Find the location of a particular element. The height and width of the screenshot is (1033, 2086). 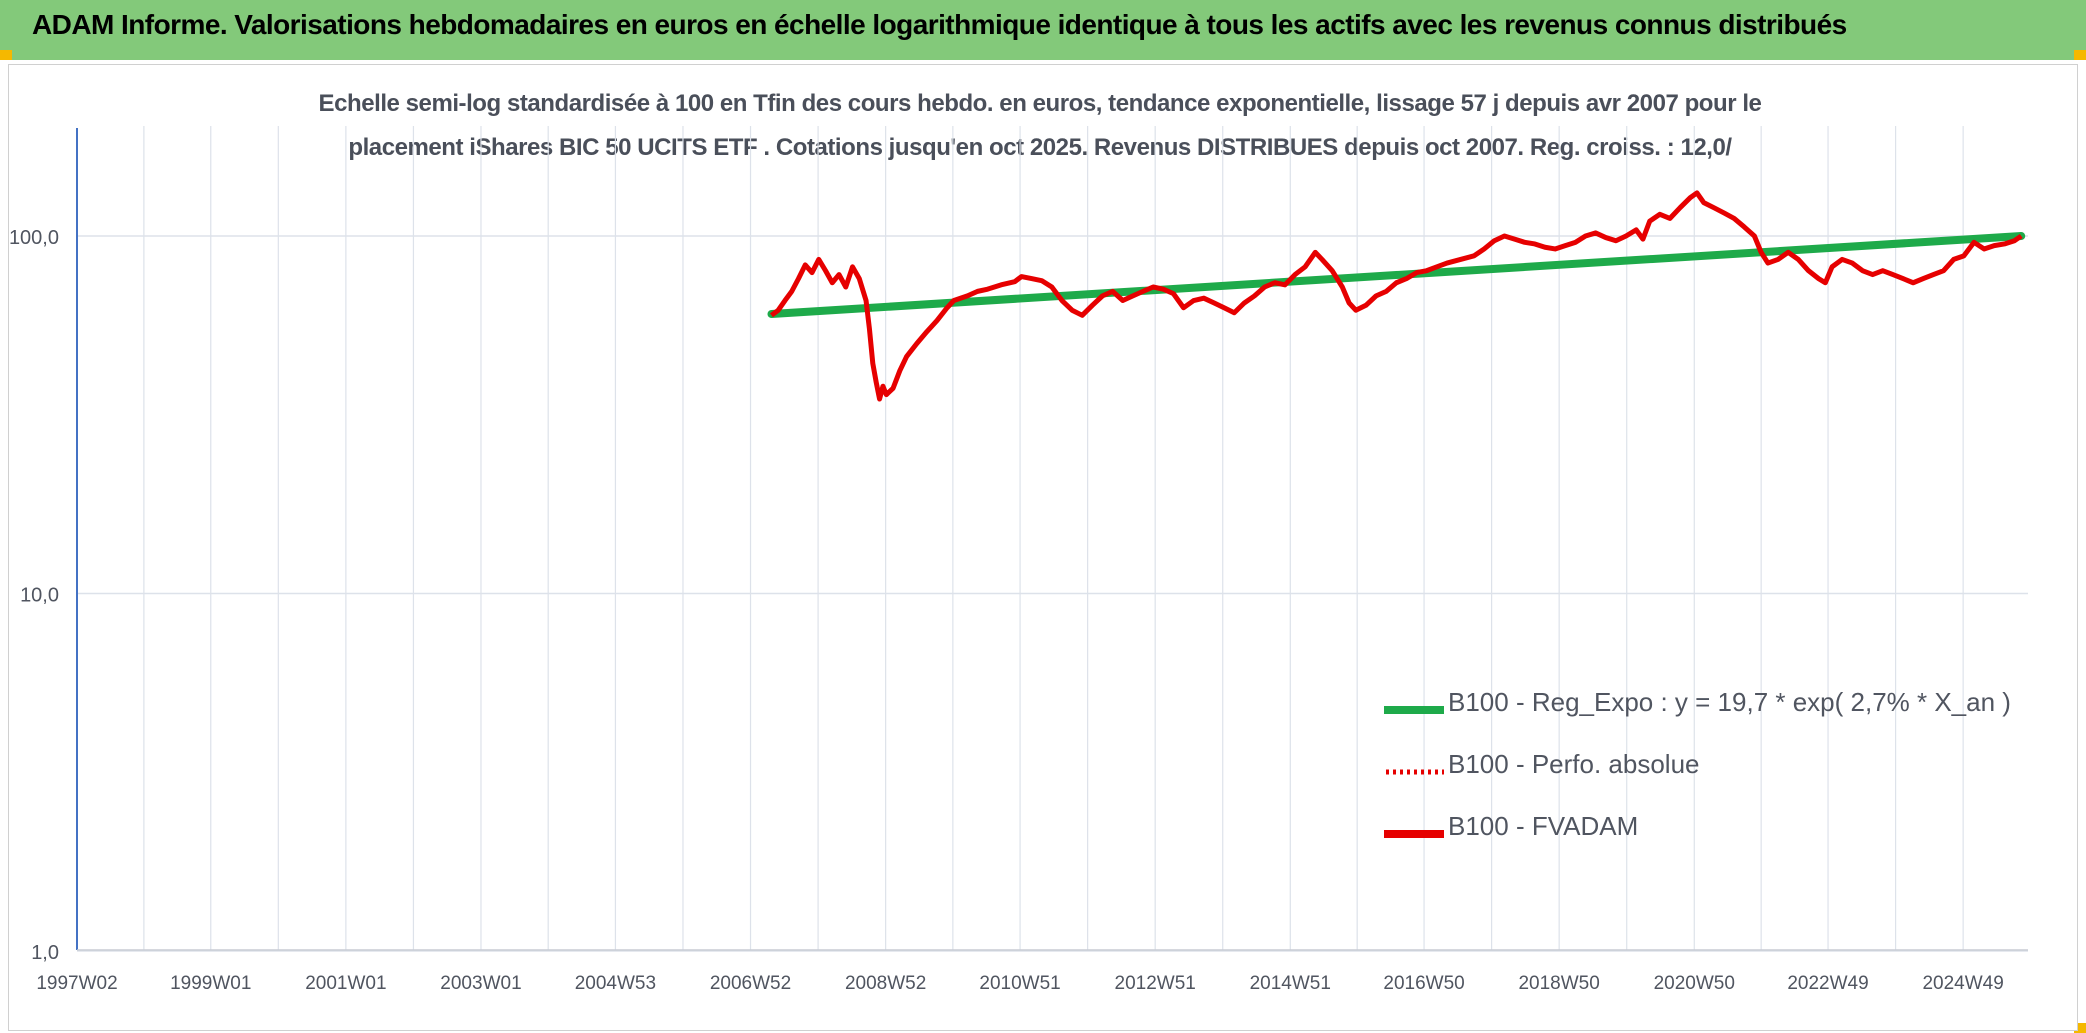

x-tick-label: 2016W50 is located at coordinates (1423, 983).